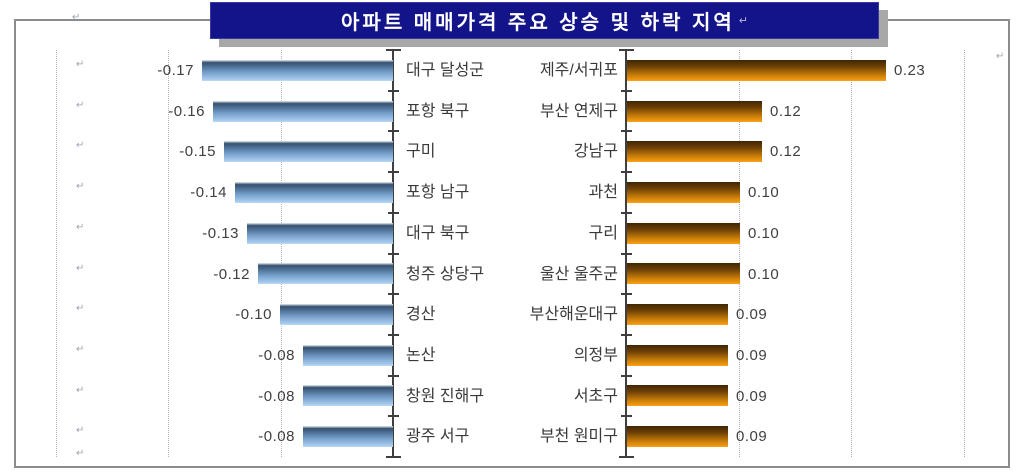 Image resolution: width=1024 pixels, height=476 pixels. I want to click on fall-category-label: 구미, so click(421, 152).